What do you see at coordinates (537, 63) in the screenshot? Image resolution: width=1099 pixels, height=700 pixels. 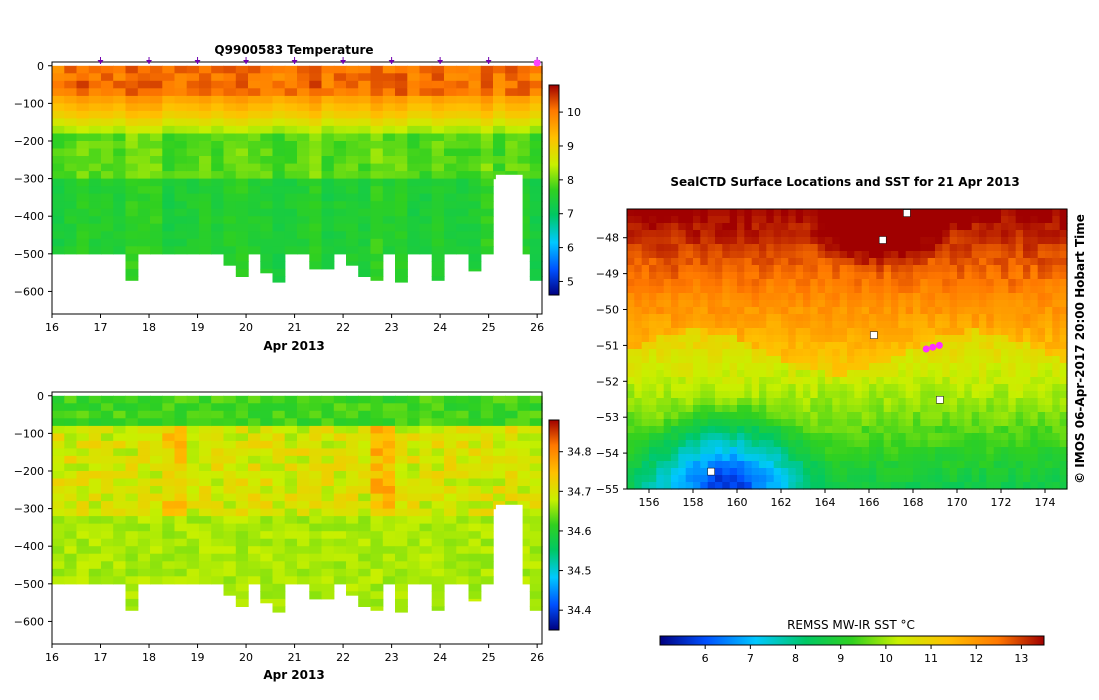 I see `current-profile-marker` at bounding box center [537, 63].